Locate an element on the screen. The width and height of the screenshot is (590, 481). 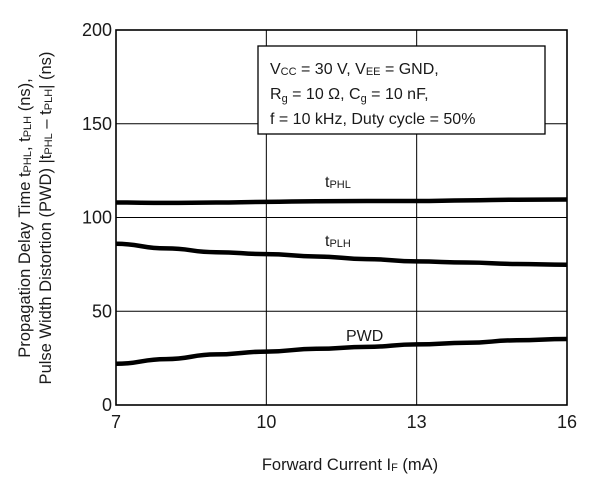
conditions-line-3: f = 10 kHz, Duty cycle = 50% is located at coordinates (372, 119).